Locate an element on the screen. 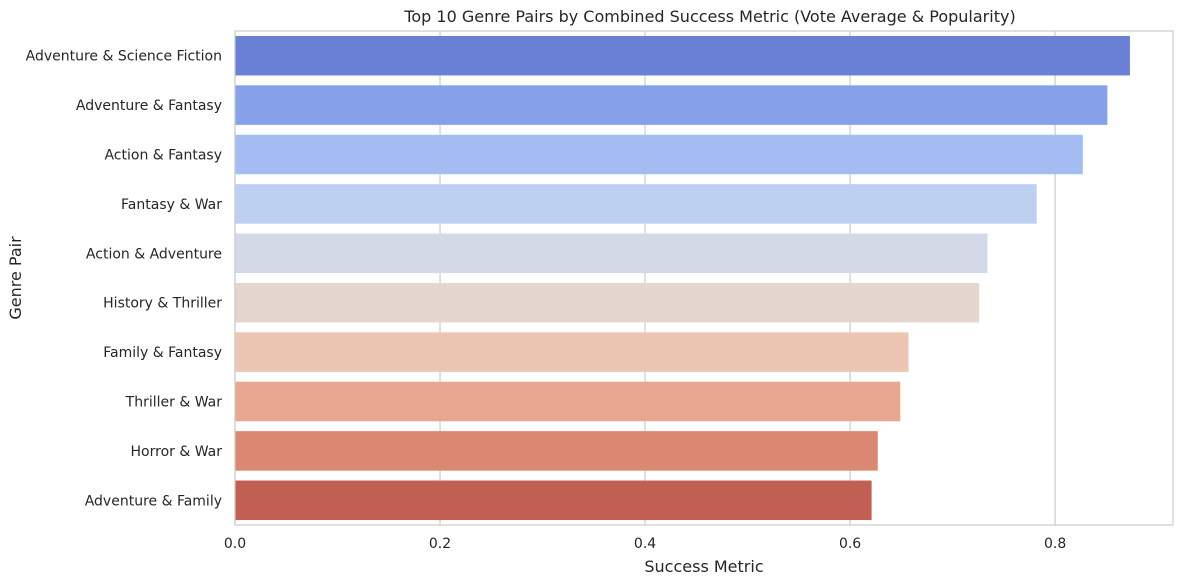 The image size is (1184, 584). x-axis-labels: 0.0 0.2 0.4 0.6 0.8 is located at coordinates (645, 544).